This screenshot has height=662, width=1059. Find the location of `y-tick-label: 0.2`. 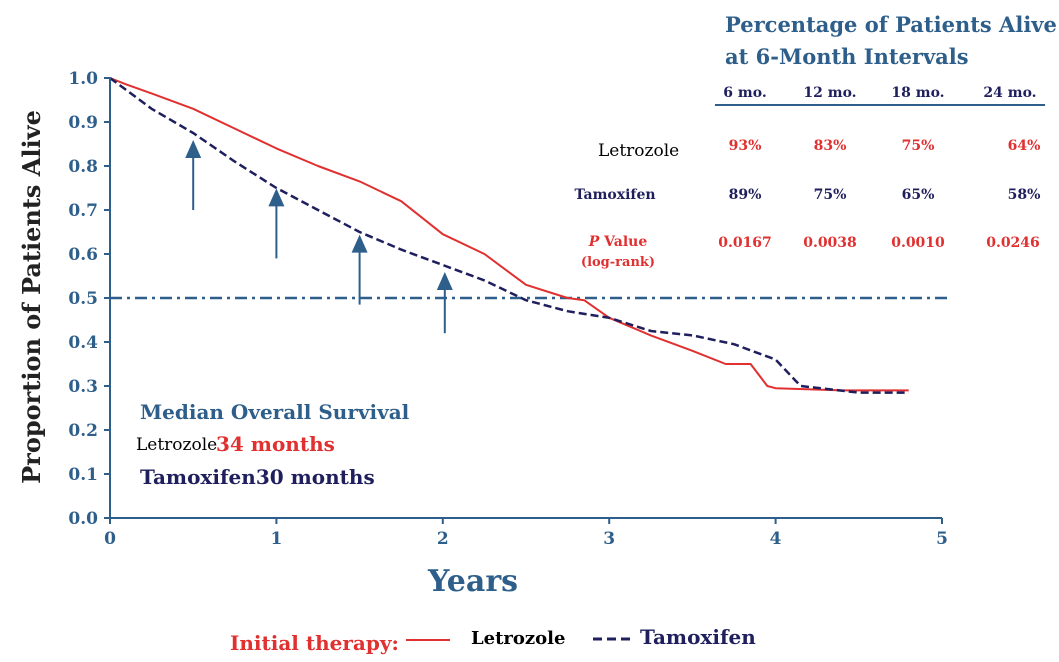

y-tick-label: 0.2 is located at coordinates (83, 431).